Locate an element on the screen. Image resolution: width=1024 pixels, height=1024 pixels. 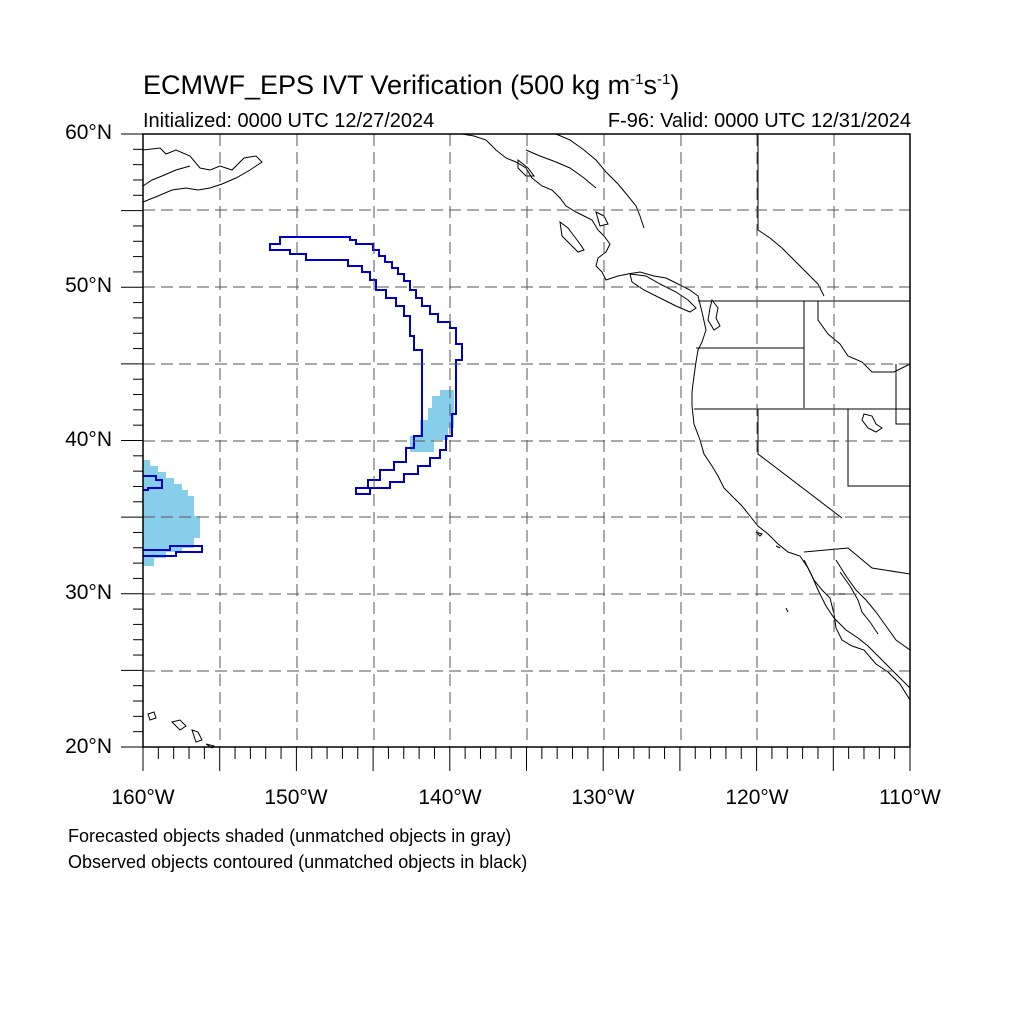
alaska-coast is located at coordinates (202, 175).